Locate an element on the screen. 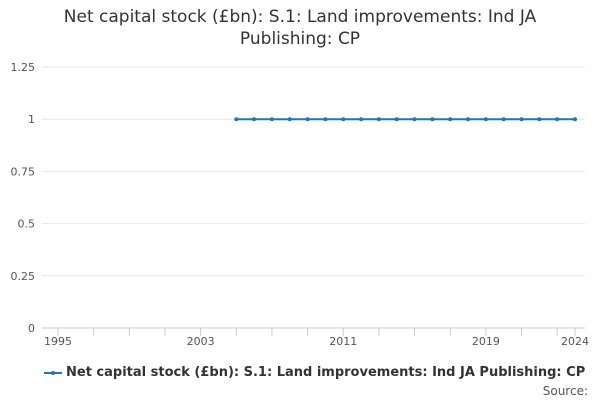 The image size is (600, 400). x-tick-label: 1995 is located at coordinates (58, 341).